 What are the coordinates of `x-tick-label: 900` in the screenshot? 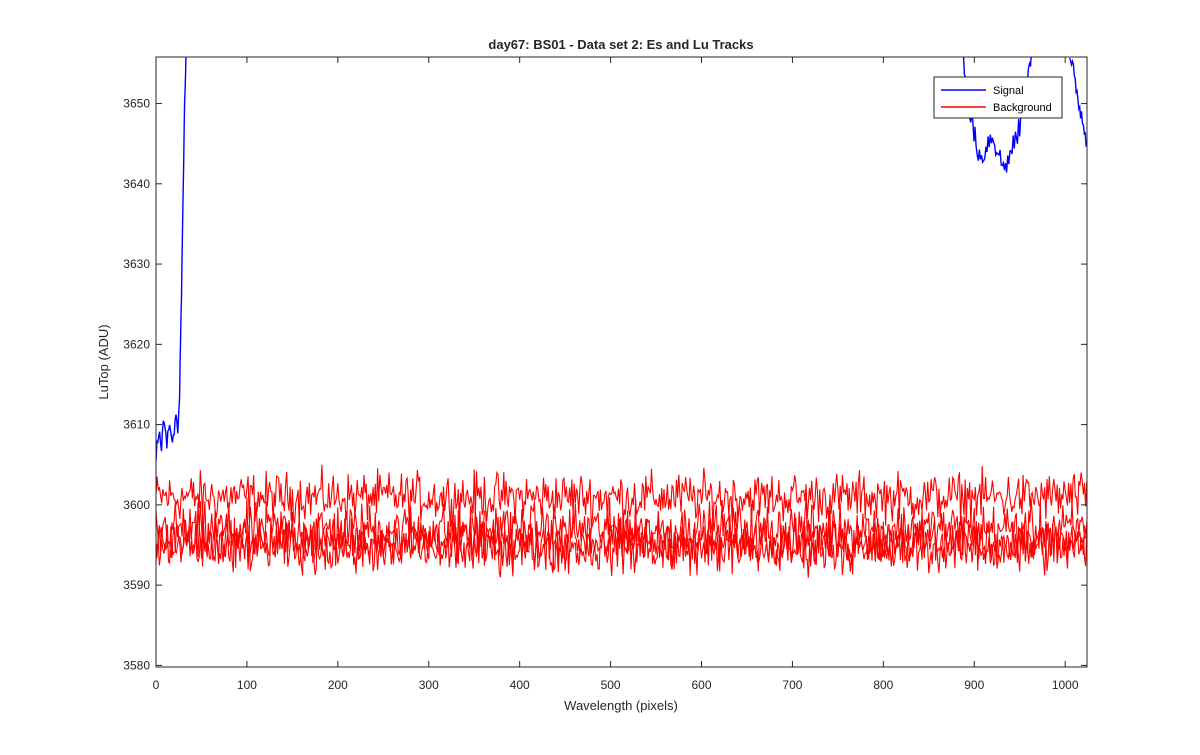 It's located at (974, 685).